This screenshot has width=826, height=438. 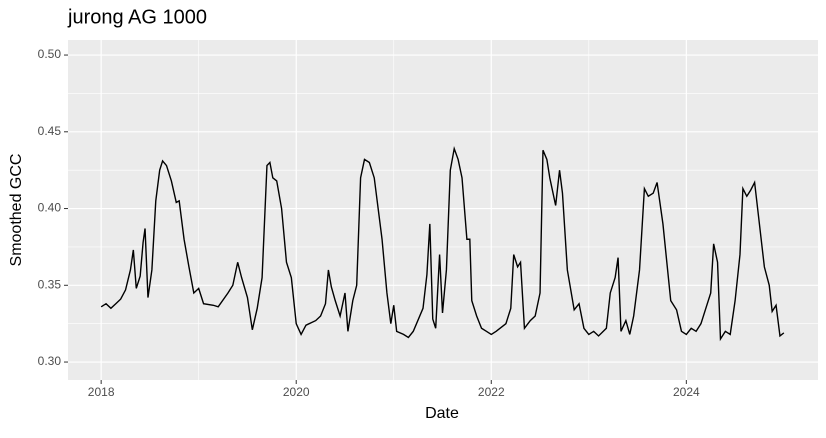 What do you see at coordinates (50, 361) in the screenshot?
I see `y-tick-label: 0.30` at bounding box center [50, 361].